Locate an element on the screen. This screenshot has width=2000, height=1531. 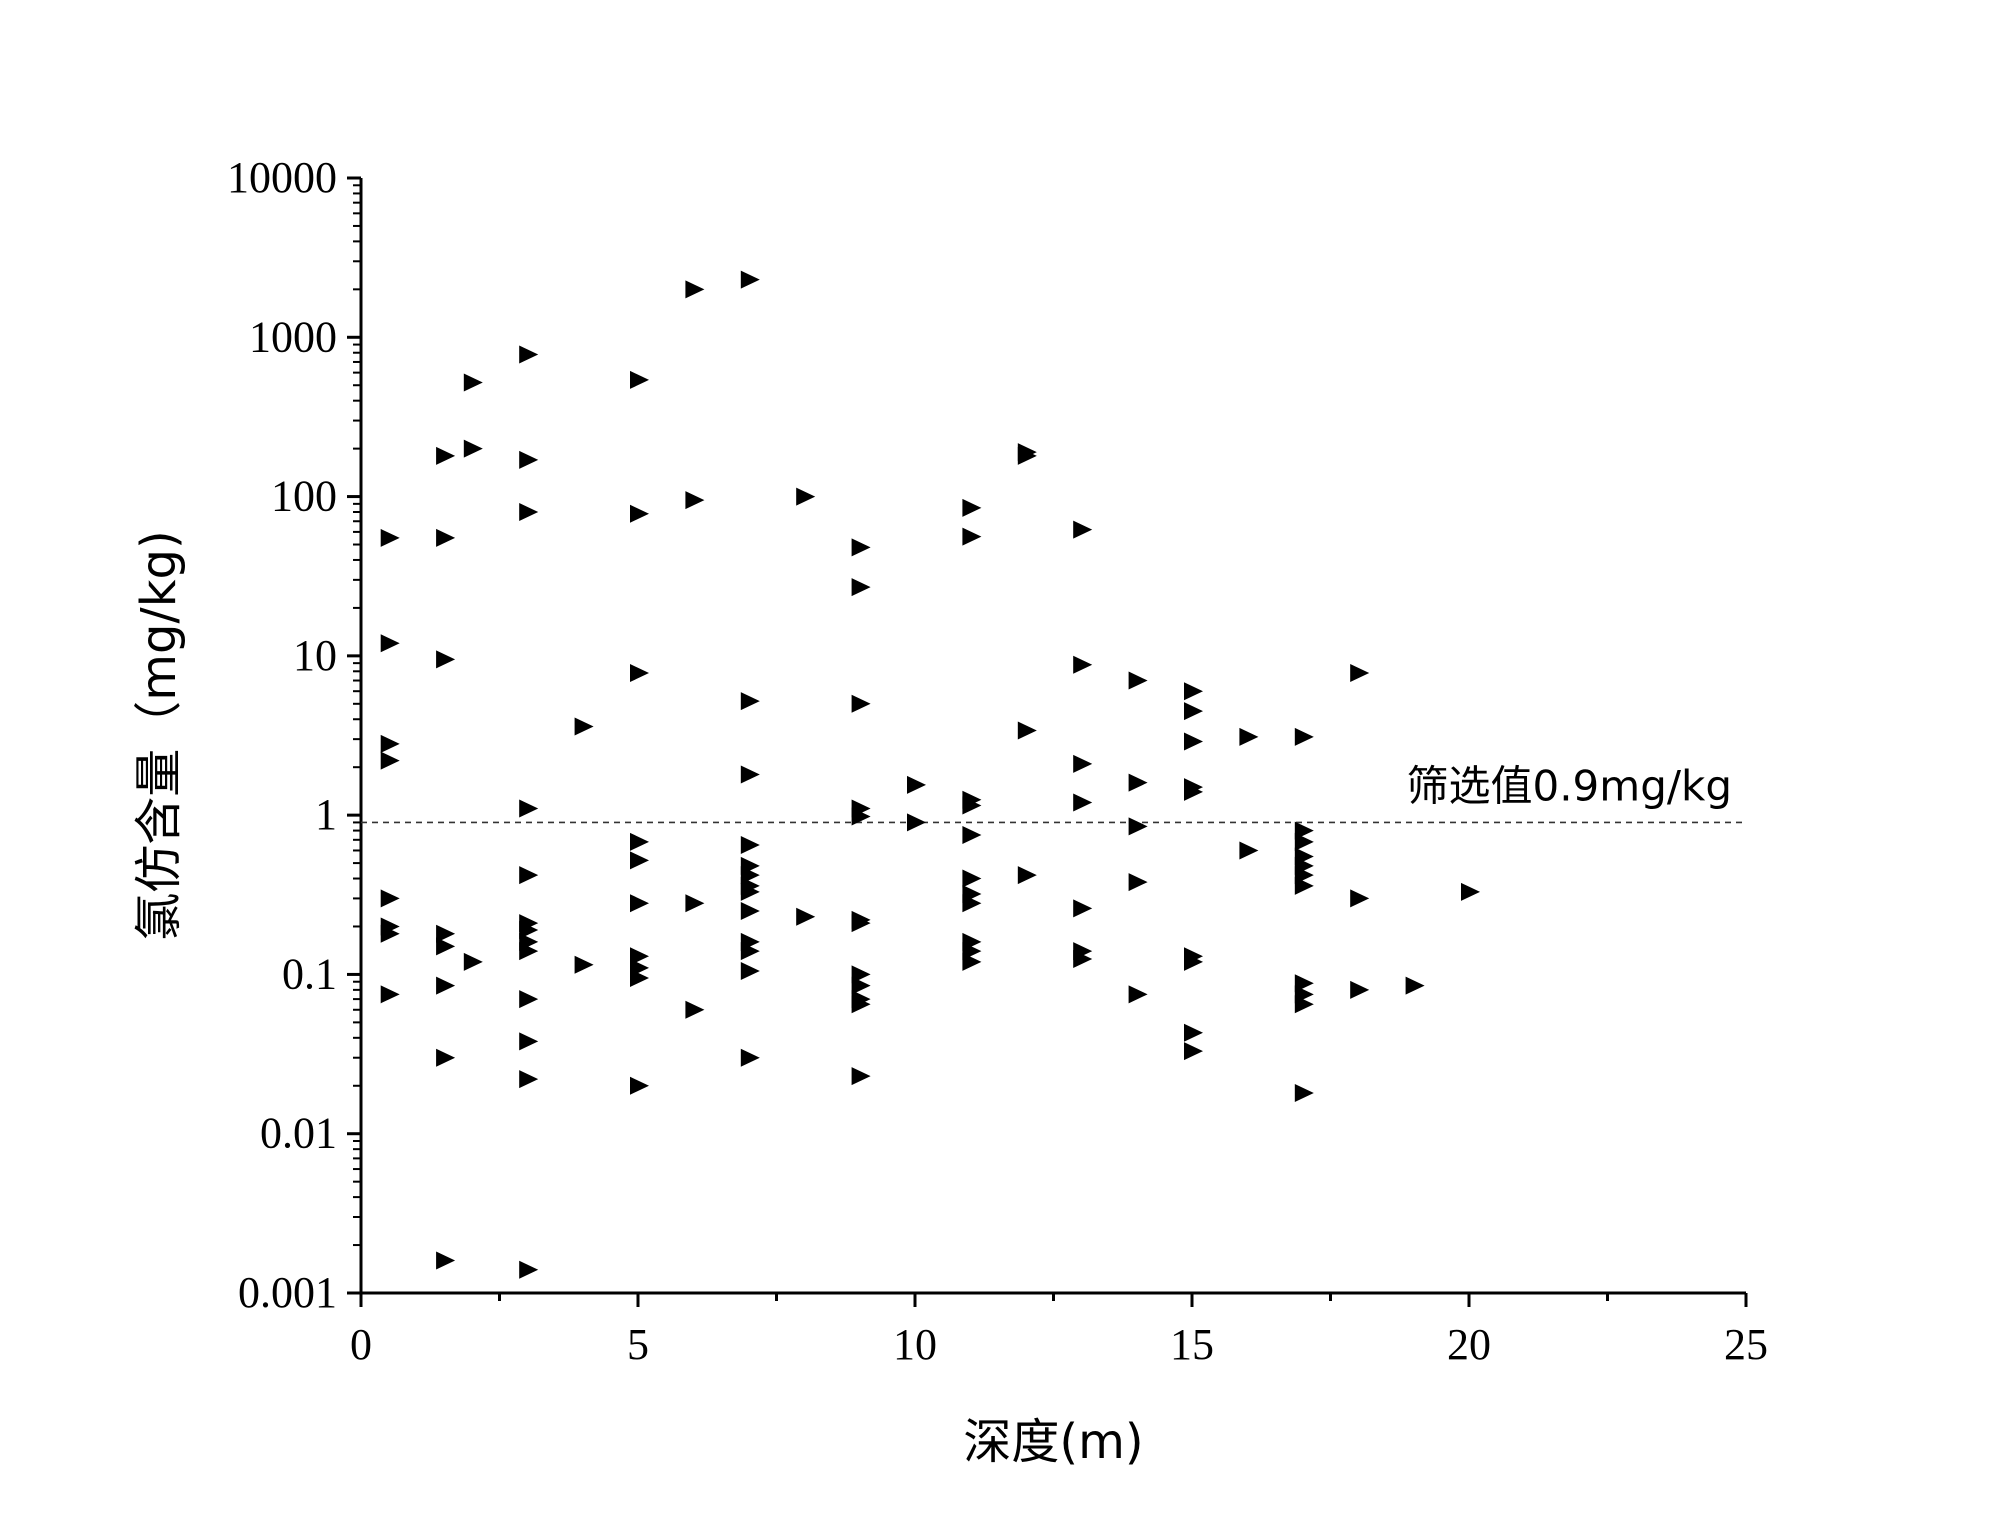
y-tick-label: 0.001 is located at coordinates (287, 1292).